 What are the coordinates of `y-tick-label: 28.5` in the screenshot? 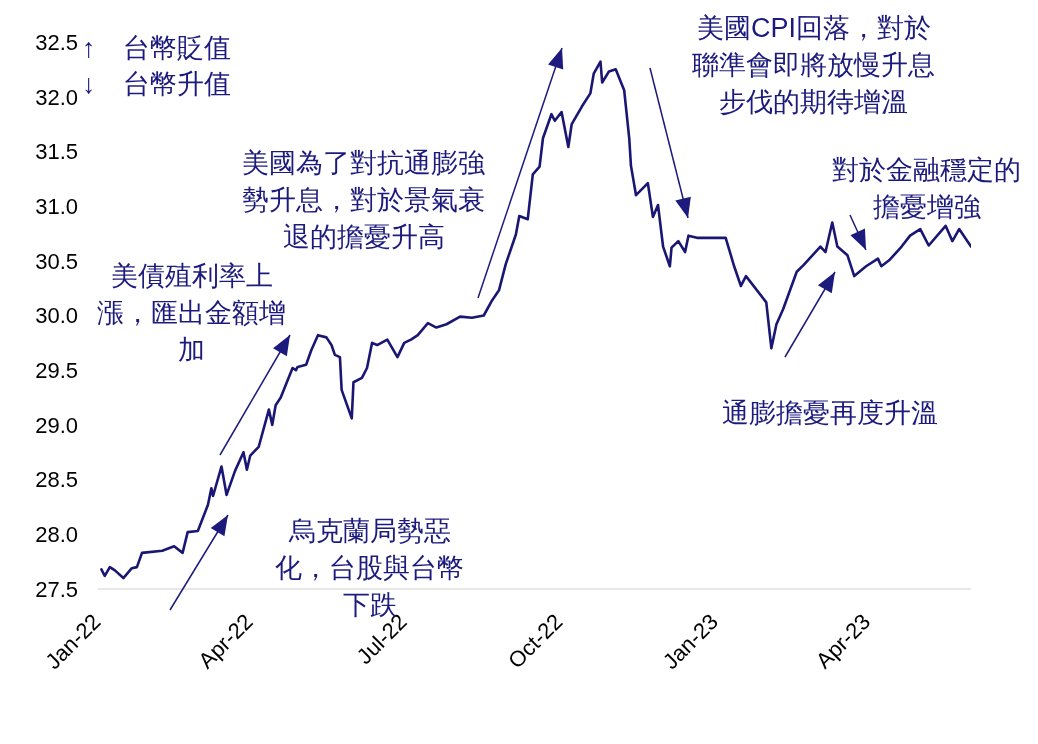 It's located at (56, 480).